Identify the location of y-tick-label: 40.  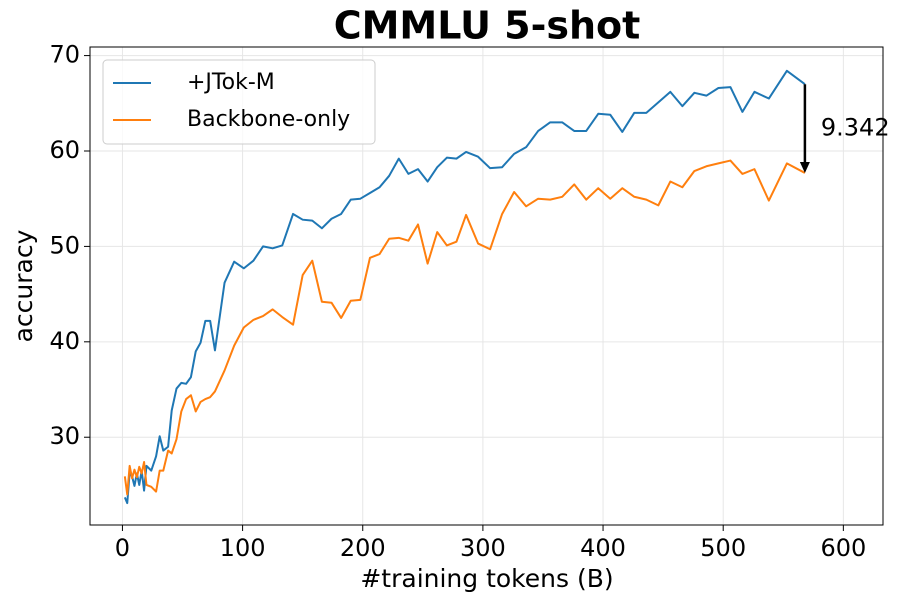
(64, 341).